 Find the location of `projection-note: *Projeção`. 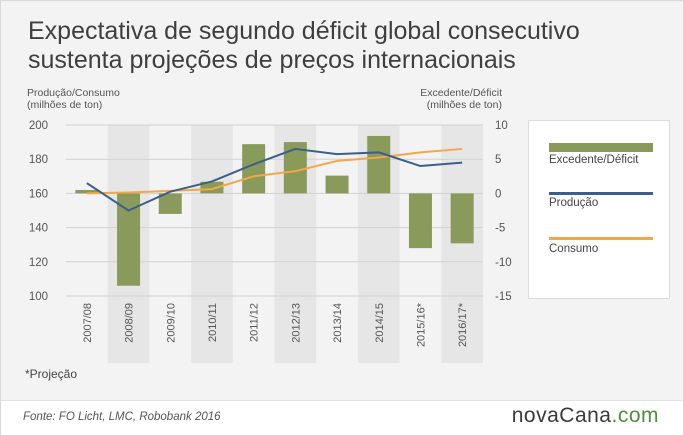

projection-note: *Projeção is located at coordinates (51, 374).